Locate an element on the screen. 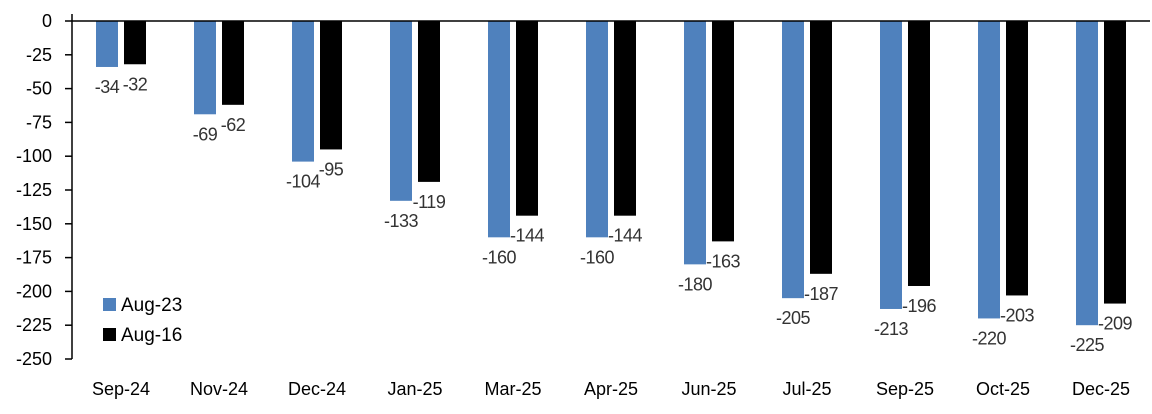  x-tick-label: Sep-24 is located at coordinates (121, 389).